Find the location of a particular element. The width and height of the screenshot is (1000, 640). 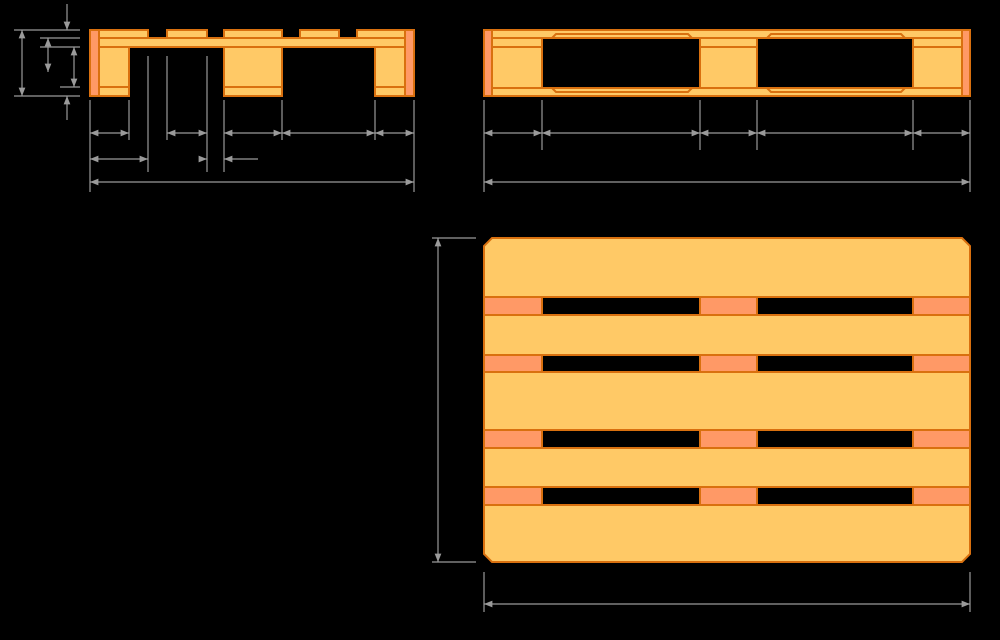

side-view-short is located at coordinates (252, 63).